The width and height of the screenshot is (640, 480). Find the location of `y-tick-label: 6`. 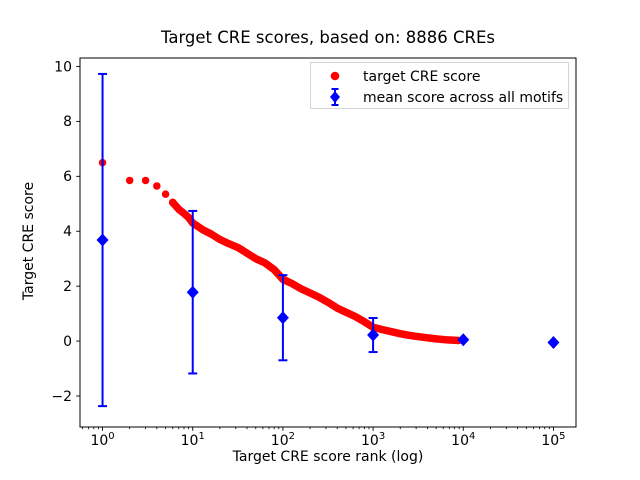

y-tick-label: 6 is located at coordinates (67, 177).